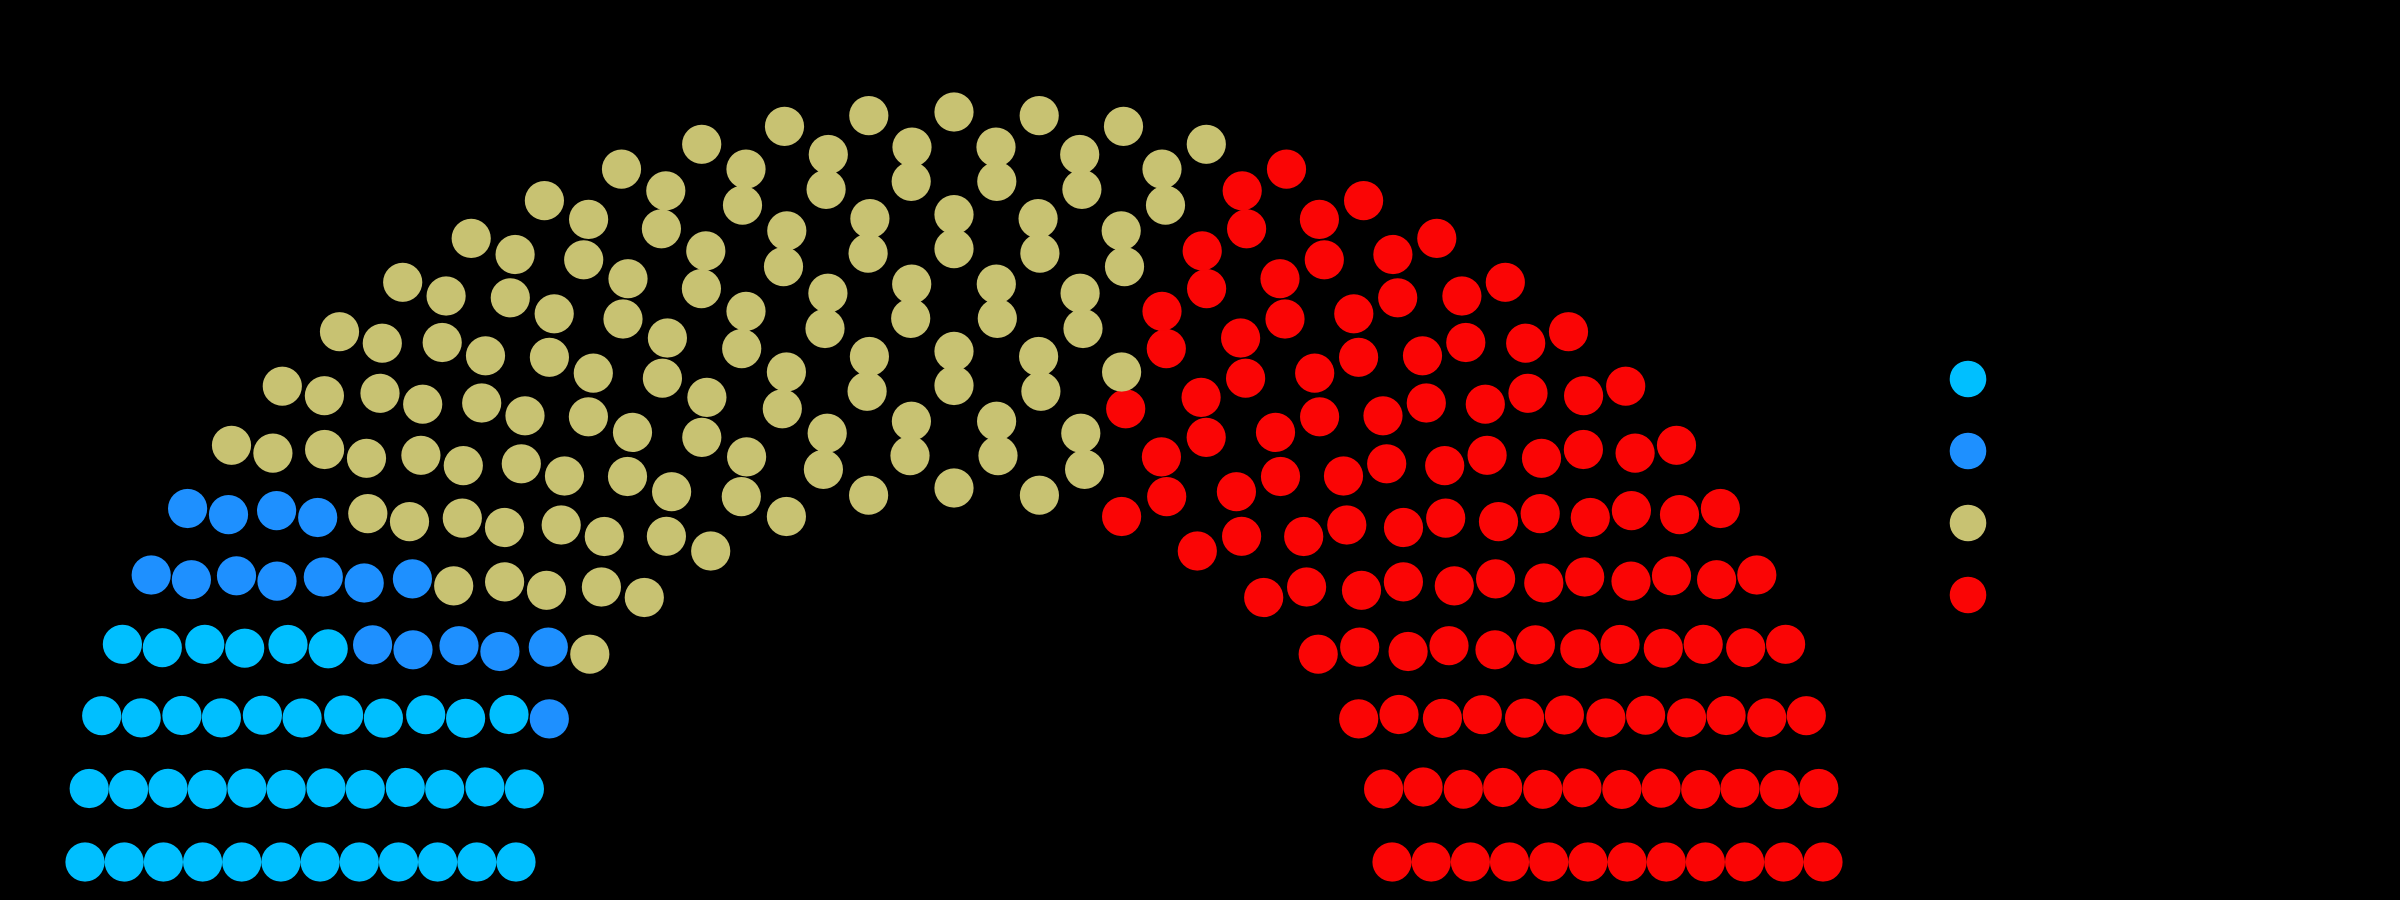 Image resolution: width=2400 pixels, height=900 pixels. I want to click on legend-swatch-party-cyan, so click(1968, 379).